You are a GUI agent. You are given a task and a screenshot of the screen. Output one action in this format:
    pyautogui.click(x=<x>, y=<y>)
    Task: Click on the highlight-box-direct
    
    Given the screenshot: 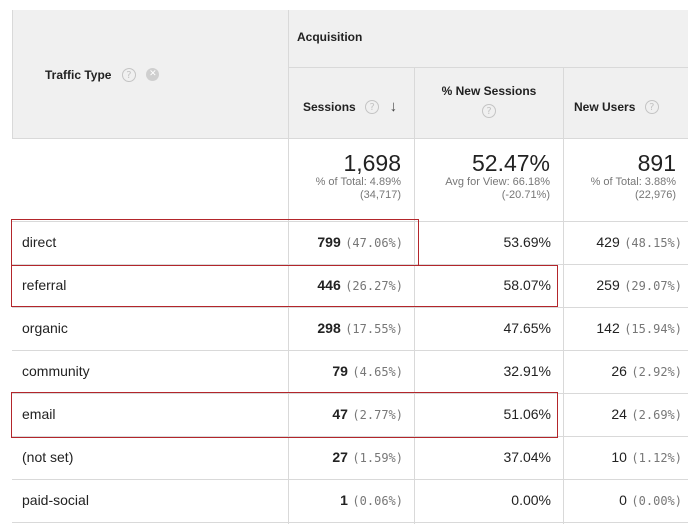 What is the action you would take?
    pyautogui.click(x=215, y=242)
    